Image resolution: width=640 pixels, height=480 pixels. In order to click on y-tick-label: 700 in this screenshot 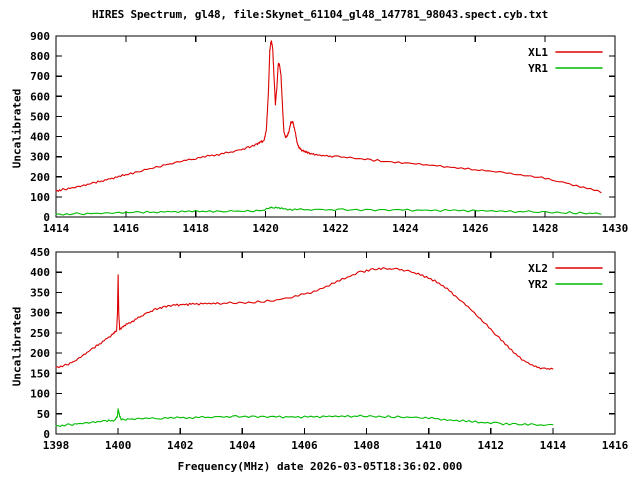, I will do `click(40, 76)`.